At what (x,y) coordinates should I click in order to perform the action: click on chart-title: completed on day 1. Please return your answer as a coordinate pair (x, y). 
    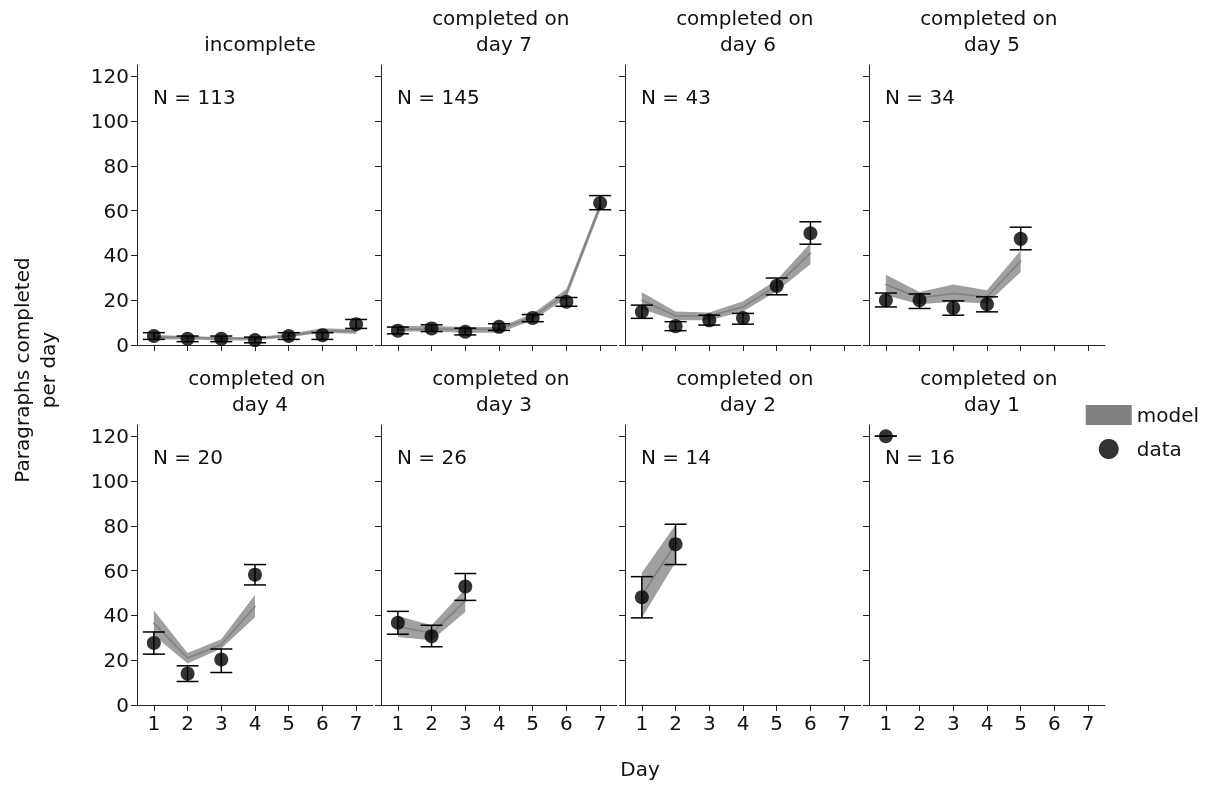
    Looking at the image, I should click on (992, 391).